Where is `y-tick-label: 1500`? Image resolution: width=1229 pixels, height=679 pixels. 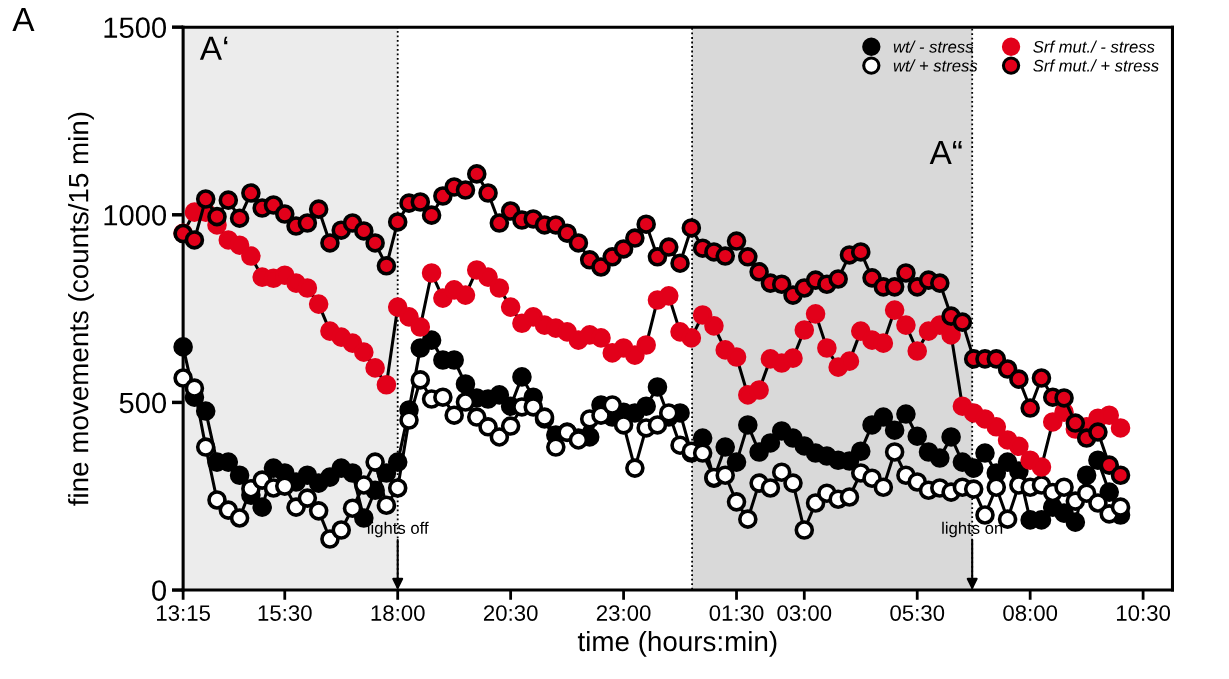 y-tick-label: 1500 is located at coordinates (135, 28).